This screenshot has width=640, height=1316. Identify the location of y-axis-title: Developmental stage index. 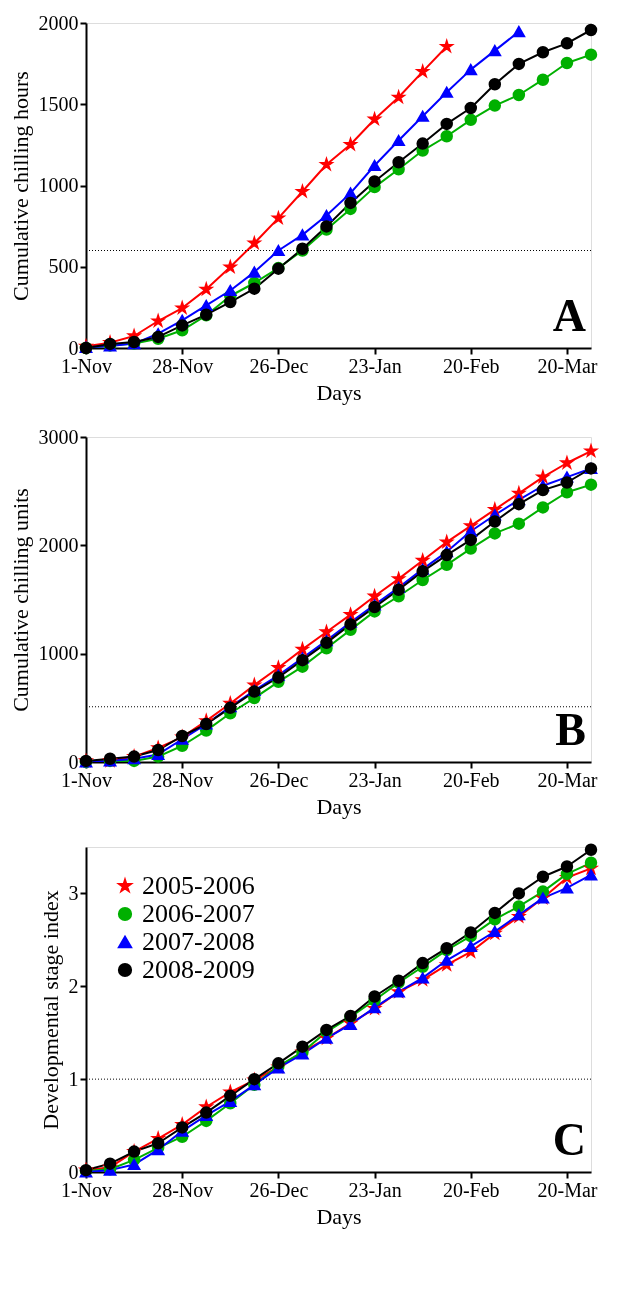
(50, 1010).